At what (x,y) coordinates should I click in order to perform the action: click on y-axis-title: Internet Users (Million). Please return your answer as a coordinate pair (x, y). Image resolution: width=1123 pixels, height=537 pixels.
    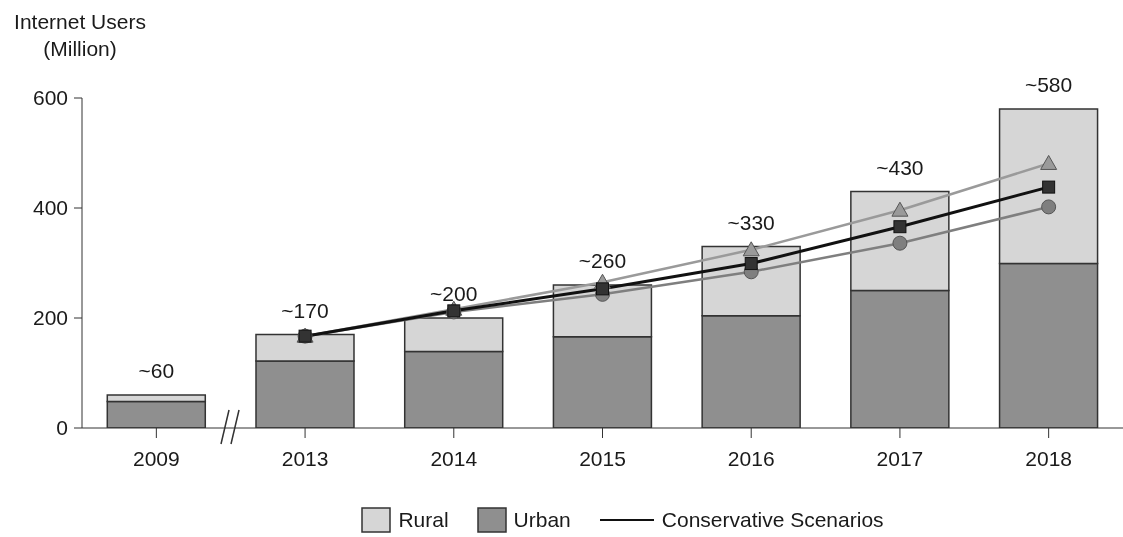
    Looking at the image, I should click on (80, 35).